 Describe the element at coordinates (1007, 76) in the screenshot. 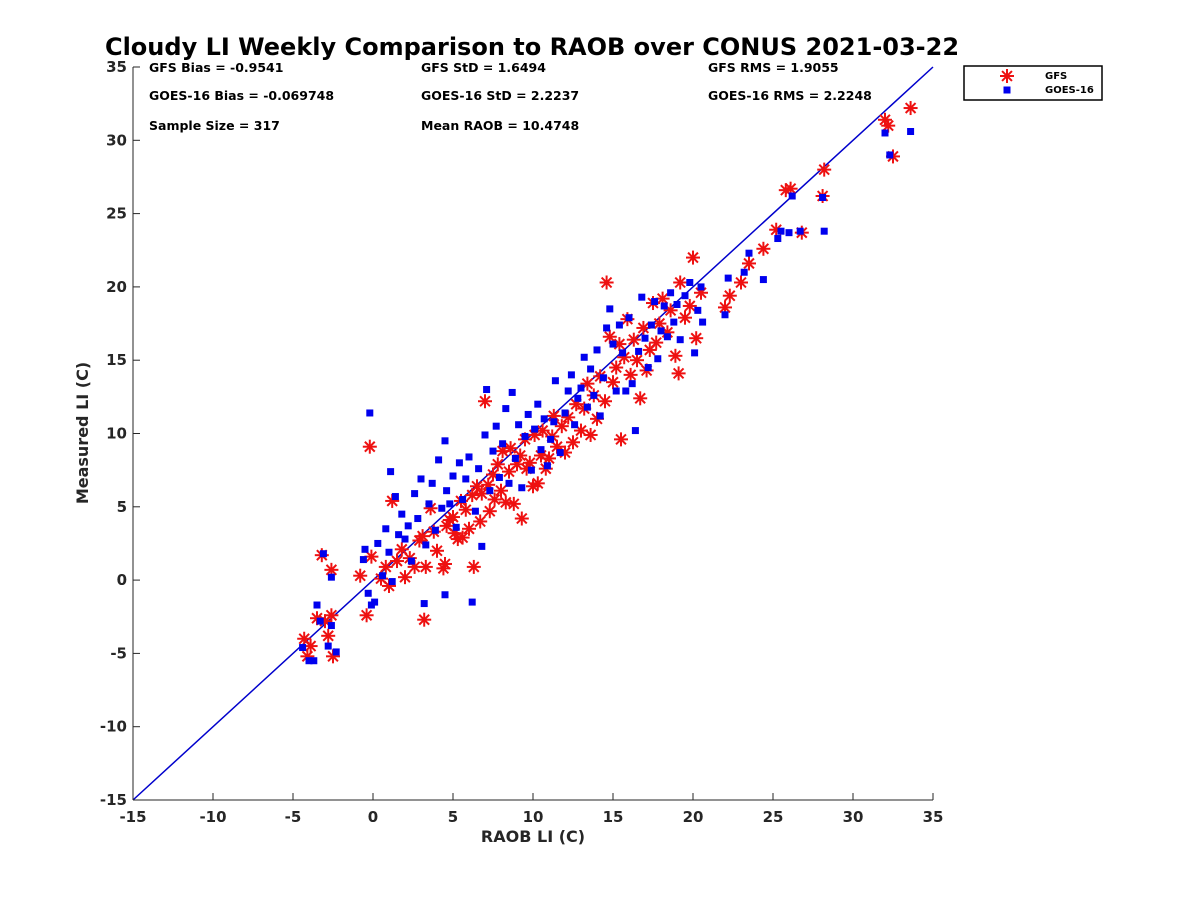

I see `legend-gfs-symbol` at that location.